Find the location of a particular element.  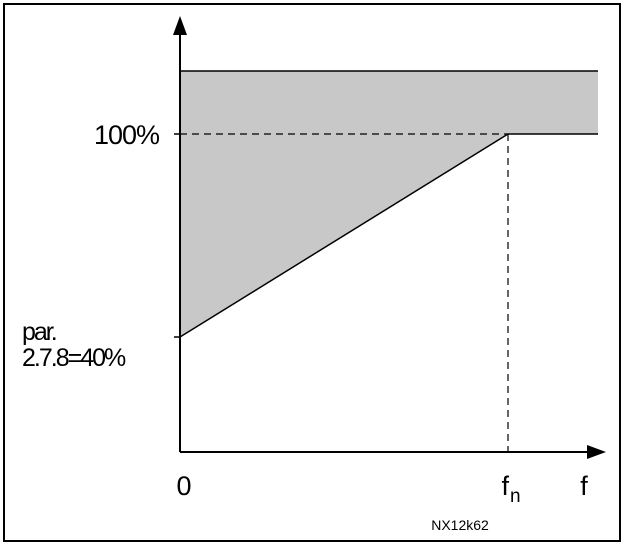

label-zero: 0 is located at coordinates (183, 486).